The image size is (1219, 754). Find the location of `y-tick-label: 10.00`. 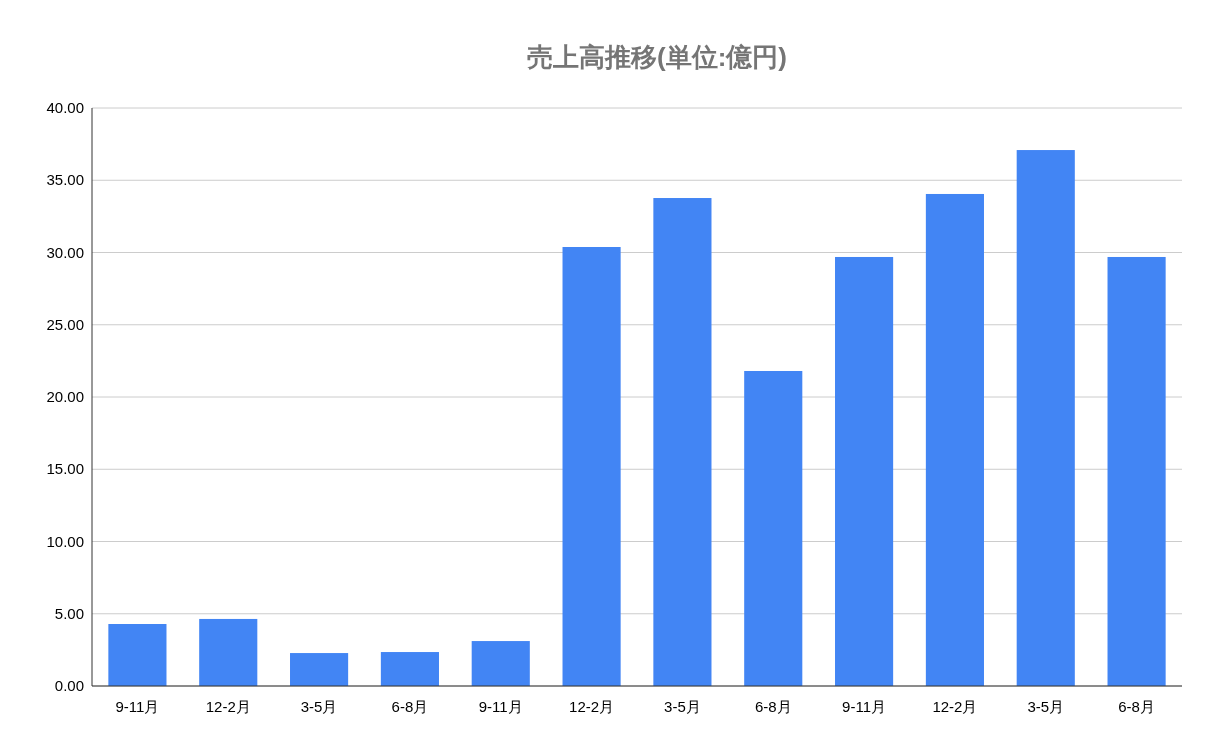

y-tick-label: 10.00 is located at coordinates (65, 541).